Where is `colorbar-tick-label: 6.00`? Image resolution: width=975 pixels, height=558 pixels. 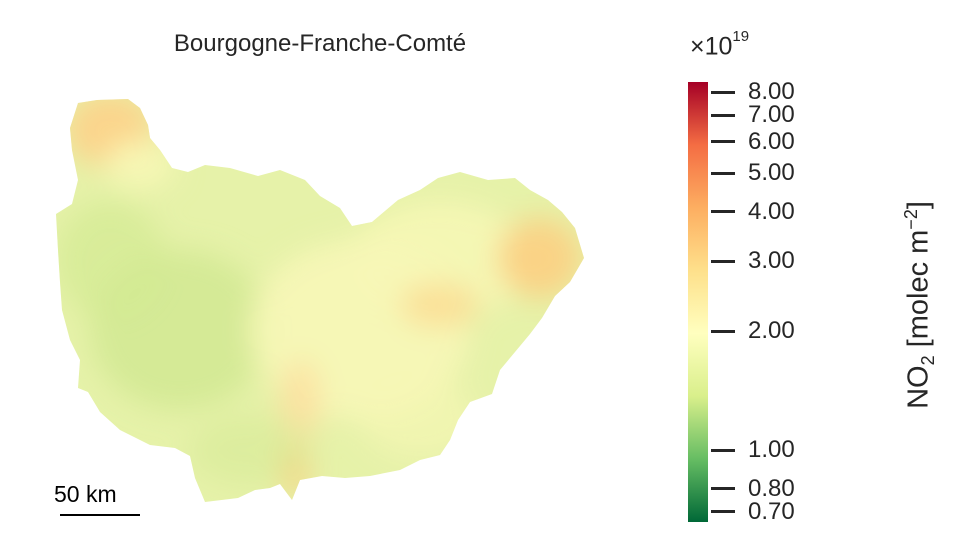
colorbar-tick-label: 6.00 is located at coordinates (771, 141).